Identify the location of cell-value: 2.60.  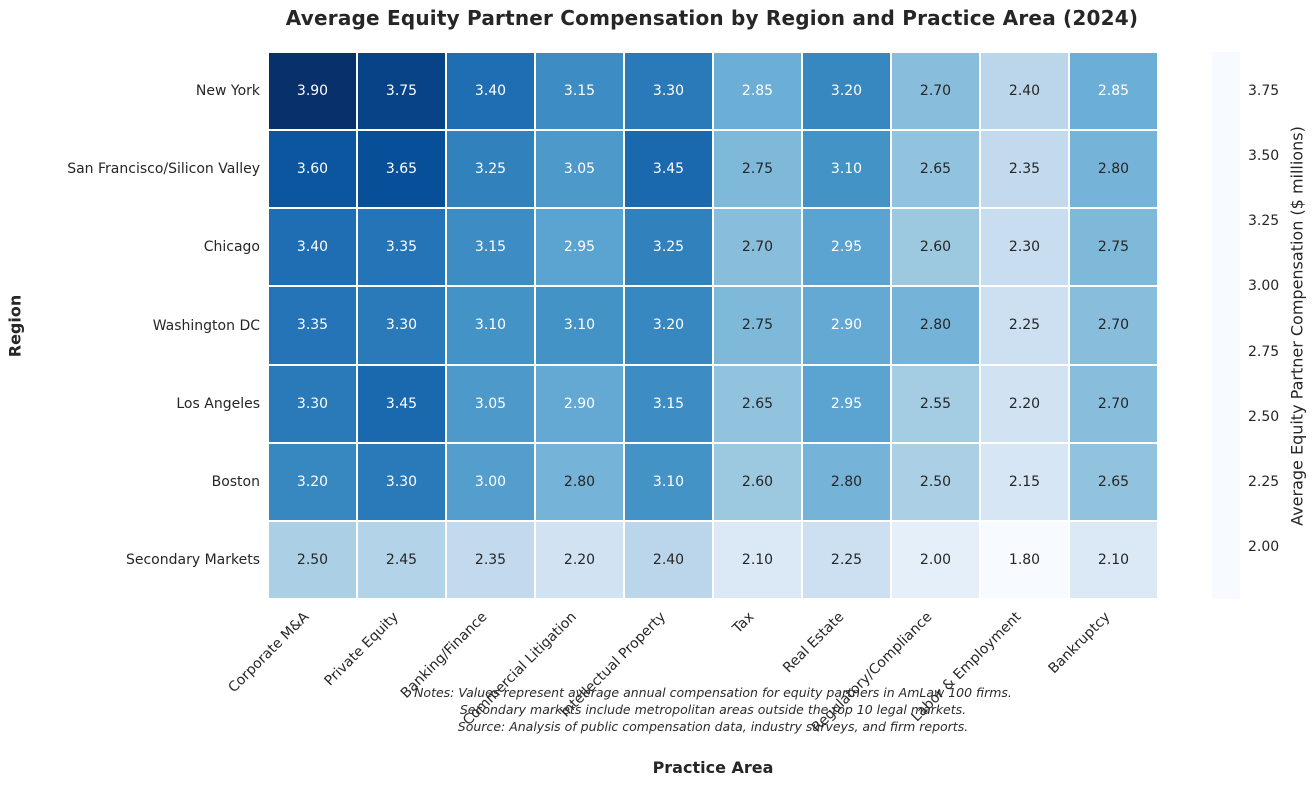
(935, 247).